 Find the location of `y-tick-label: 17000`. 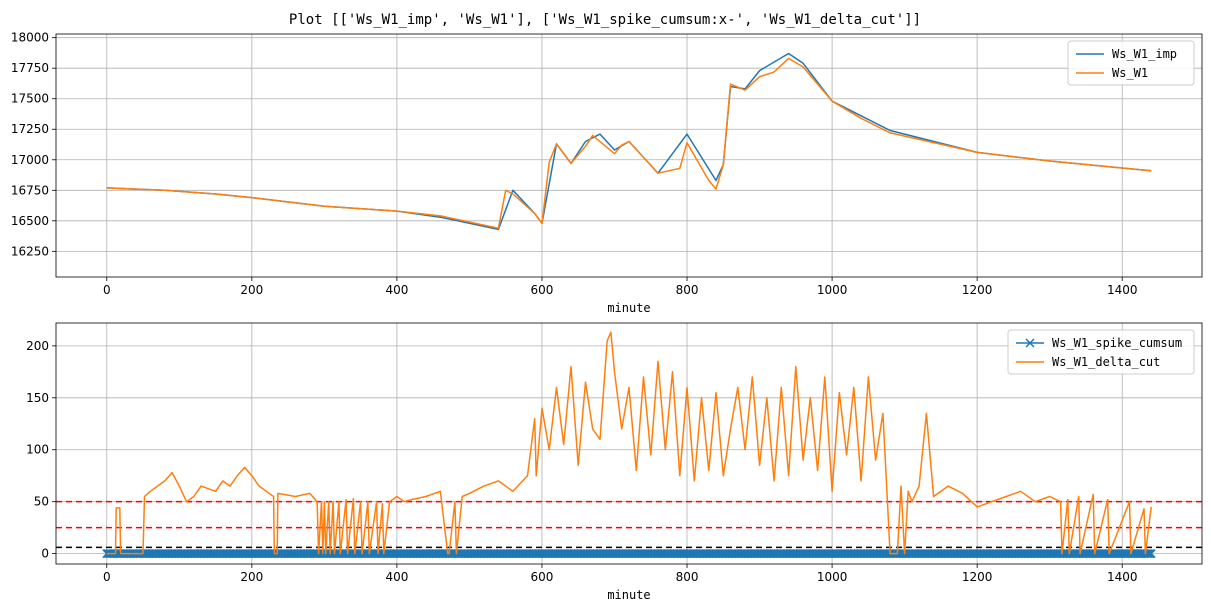

y-tick-label: 17000 is located at coordinates (30, 160).